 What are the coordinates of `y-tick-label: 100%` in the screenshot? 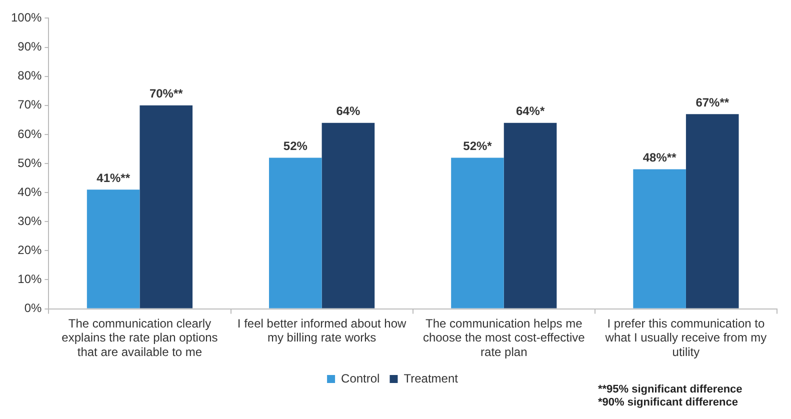 It's located at (26, 17).